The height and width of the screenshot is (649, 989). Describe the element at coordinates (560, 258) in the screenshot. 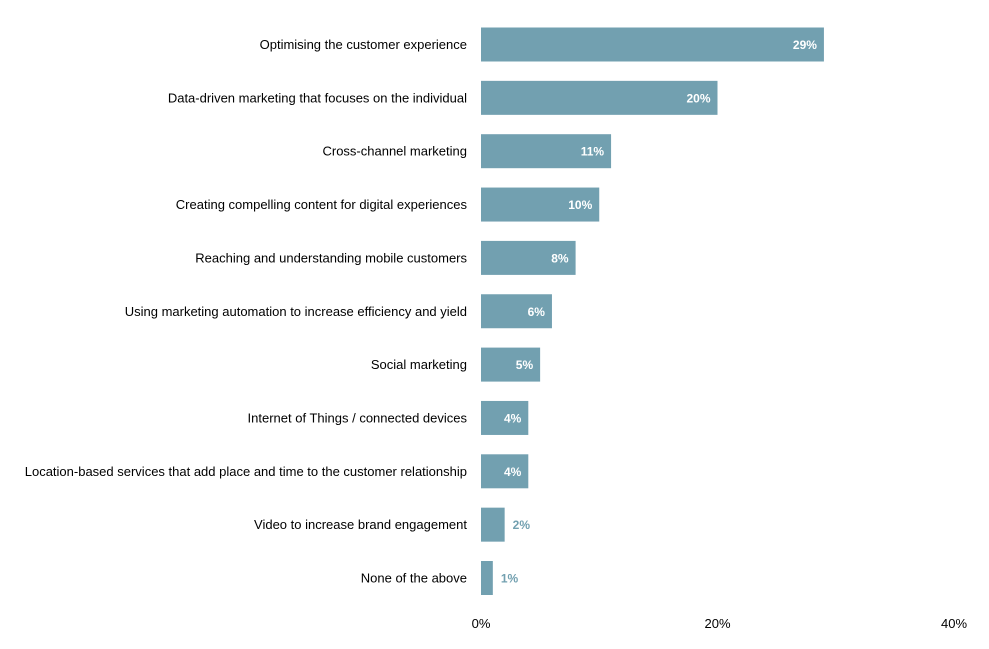

I see `bar-value-label: 8%` at that location.